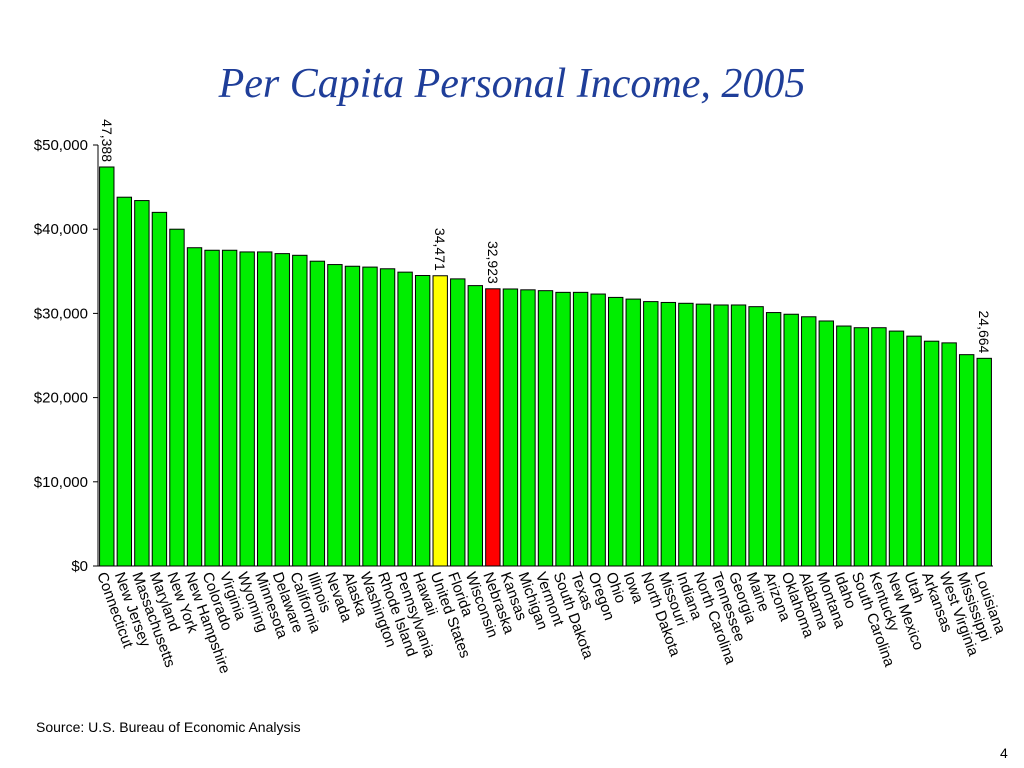 This screenshot has height=768, width=1024. What do you see at coordinates (124, 381) in the screenshot?
I see `bar-new-jersey` at bounding box center [124, 381].